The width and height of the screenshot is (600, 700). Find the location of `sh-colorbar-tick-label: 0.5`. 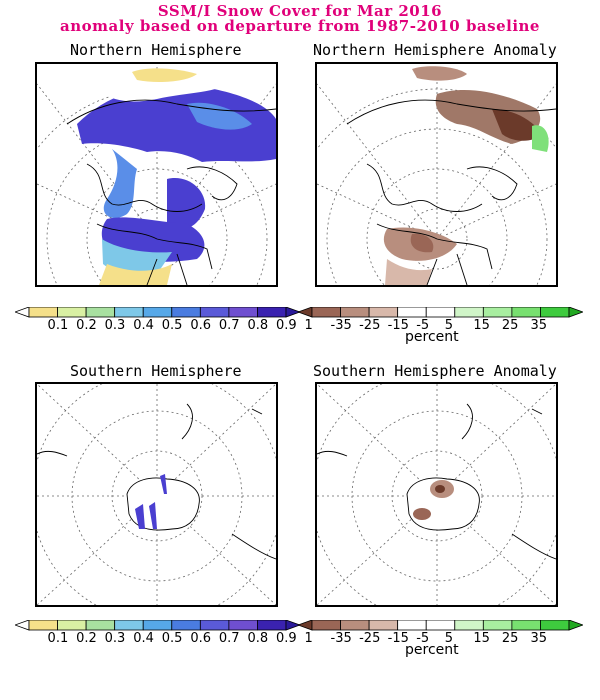

sh-colorbar-tick-label: 0.5 is located at coordinates (172, 638).